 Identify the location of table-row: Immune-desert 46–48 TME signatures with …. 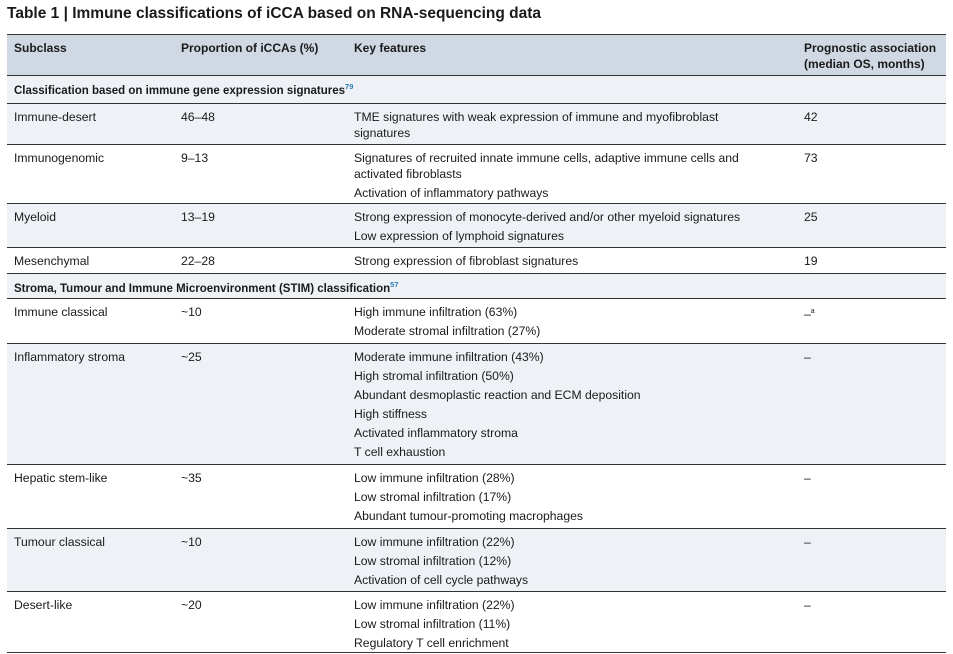
(476, 124).